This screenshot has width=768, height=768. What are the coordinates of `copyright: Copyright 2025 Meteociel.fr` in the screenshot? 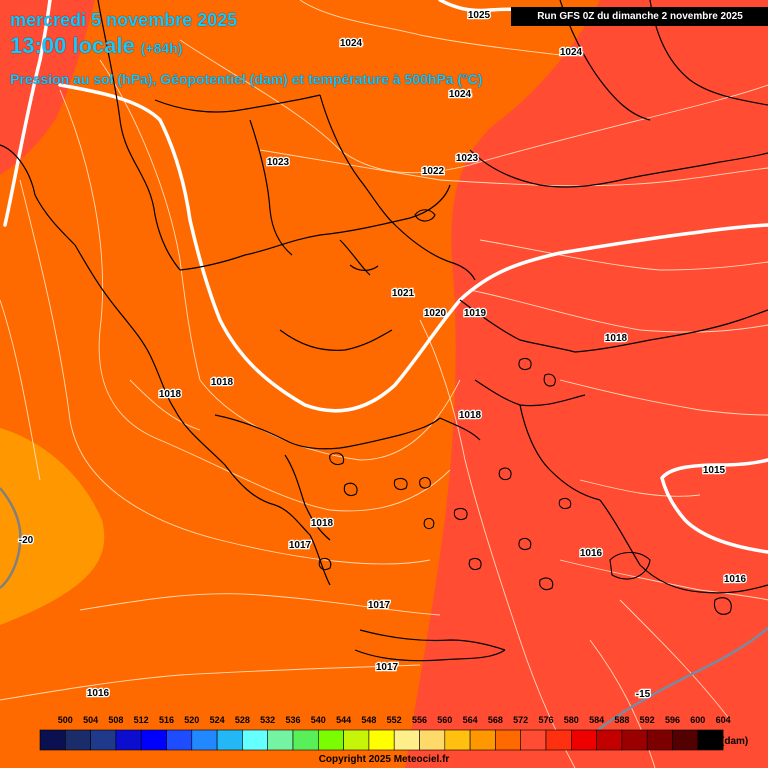 It's located at (384, 759).